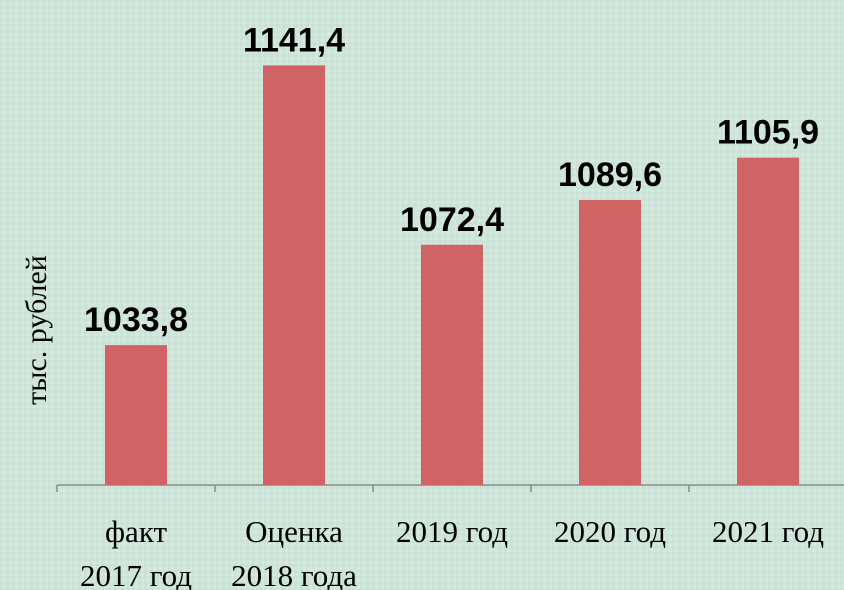 The height and width of the screenshot is (590, 844). What do you see at coordinates (452, 220) in the screenshot?
I see `value-label: 1072,4` at bounding box center [452, 220].